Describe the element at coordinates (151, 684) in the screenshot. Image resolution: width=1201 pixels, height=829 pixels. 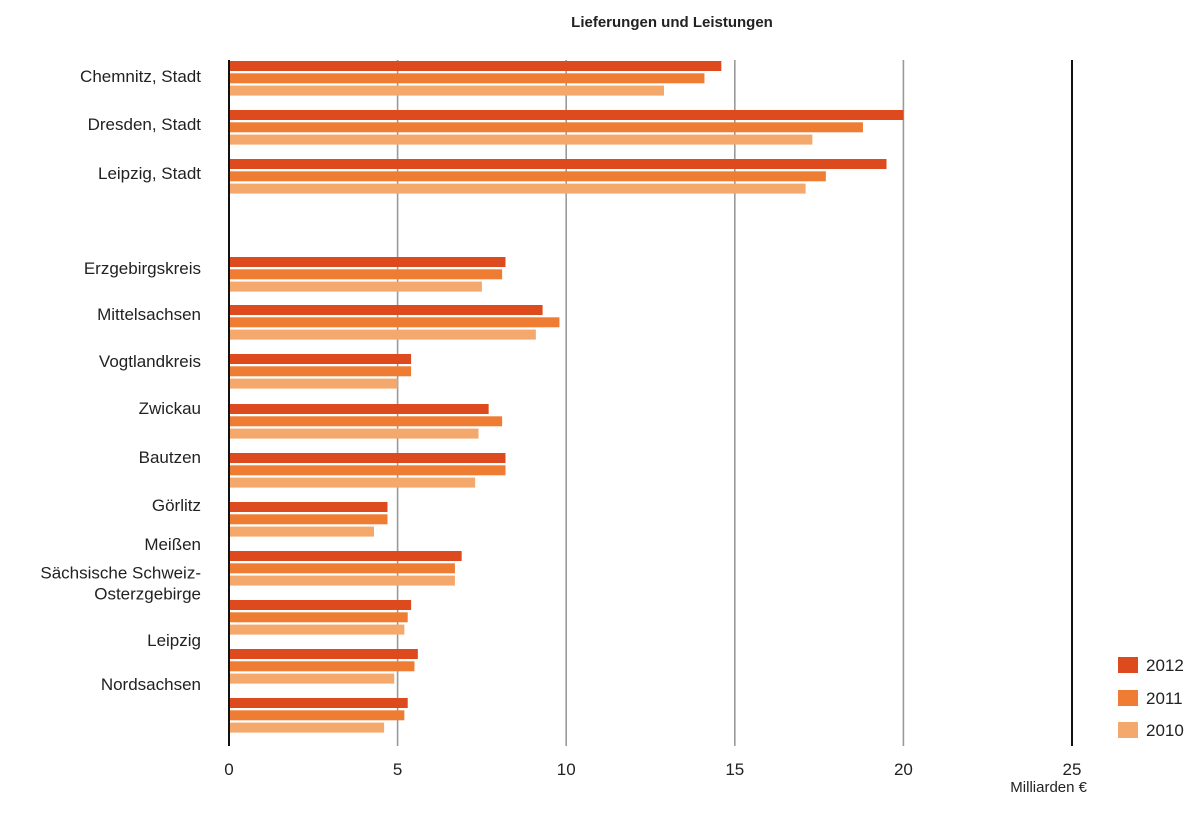
I see `category-label: Nordsachsen` at that location.